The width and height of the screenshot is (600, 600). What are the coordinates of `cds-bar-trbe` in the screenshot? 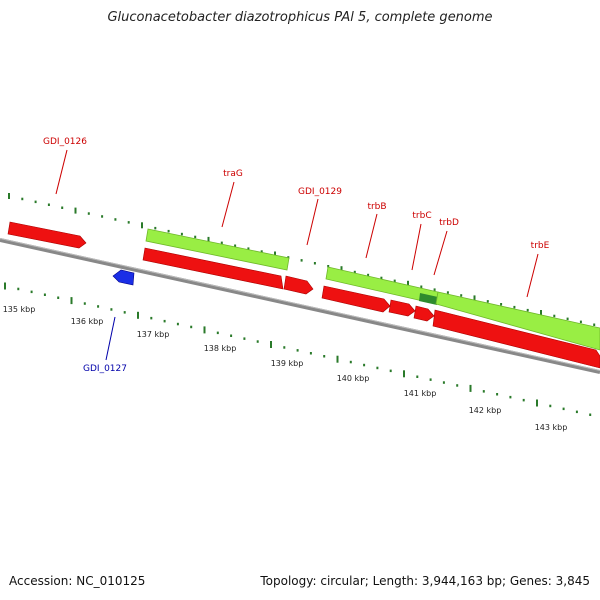 It's located at (517, 321).